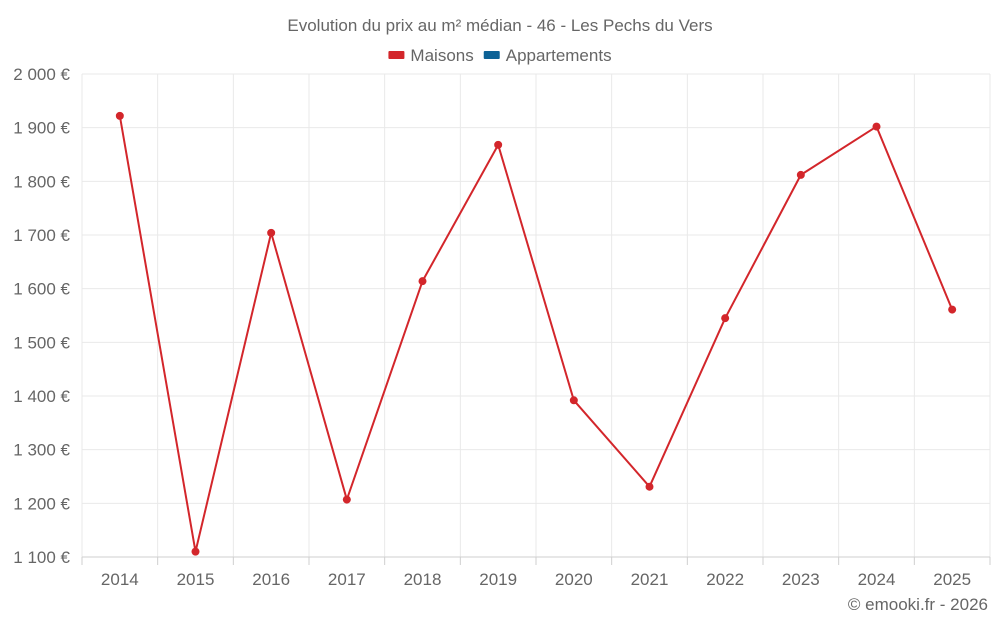 The width and height of the screenshot is (1000, 625). What do you see at coordinates (441, 55) in the screenshot?
I see `legend-label: Maisons` at bounding box center [441, 55].